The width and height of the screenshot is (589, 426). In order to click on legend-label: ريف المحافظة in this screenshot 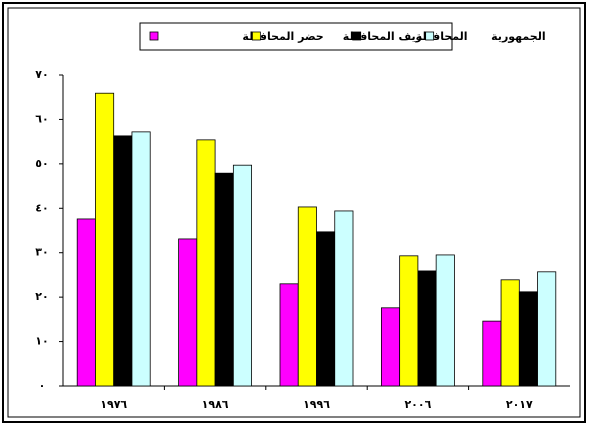, I will do `click(382, 36)`.